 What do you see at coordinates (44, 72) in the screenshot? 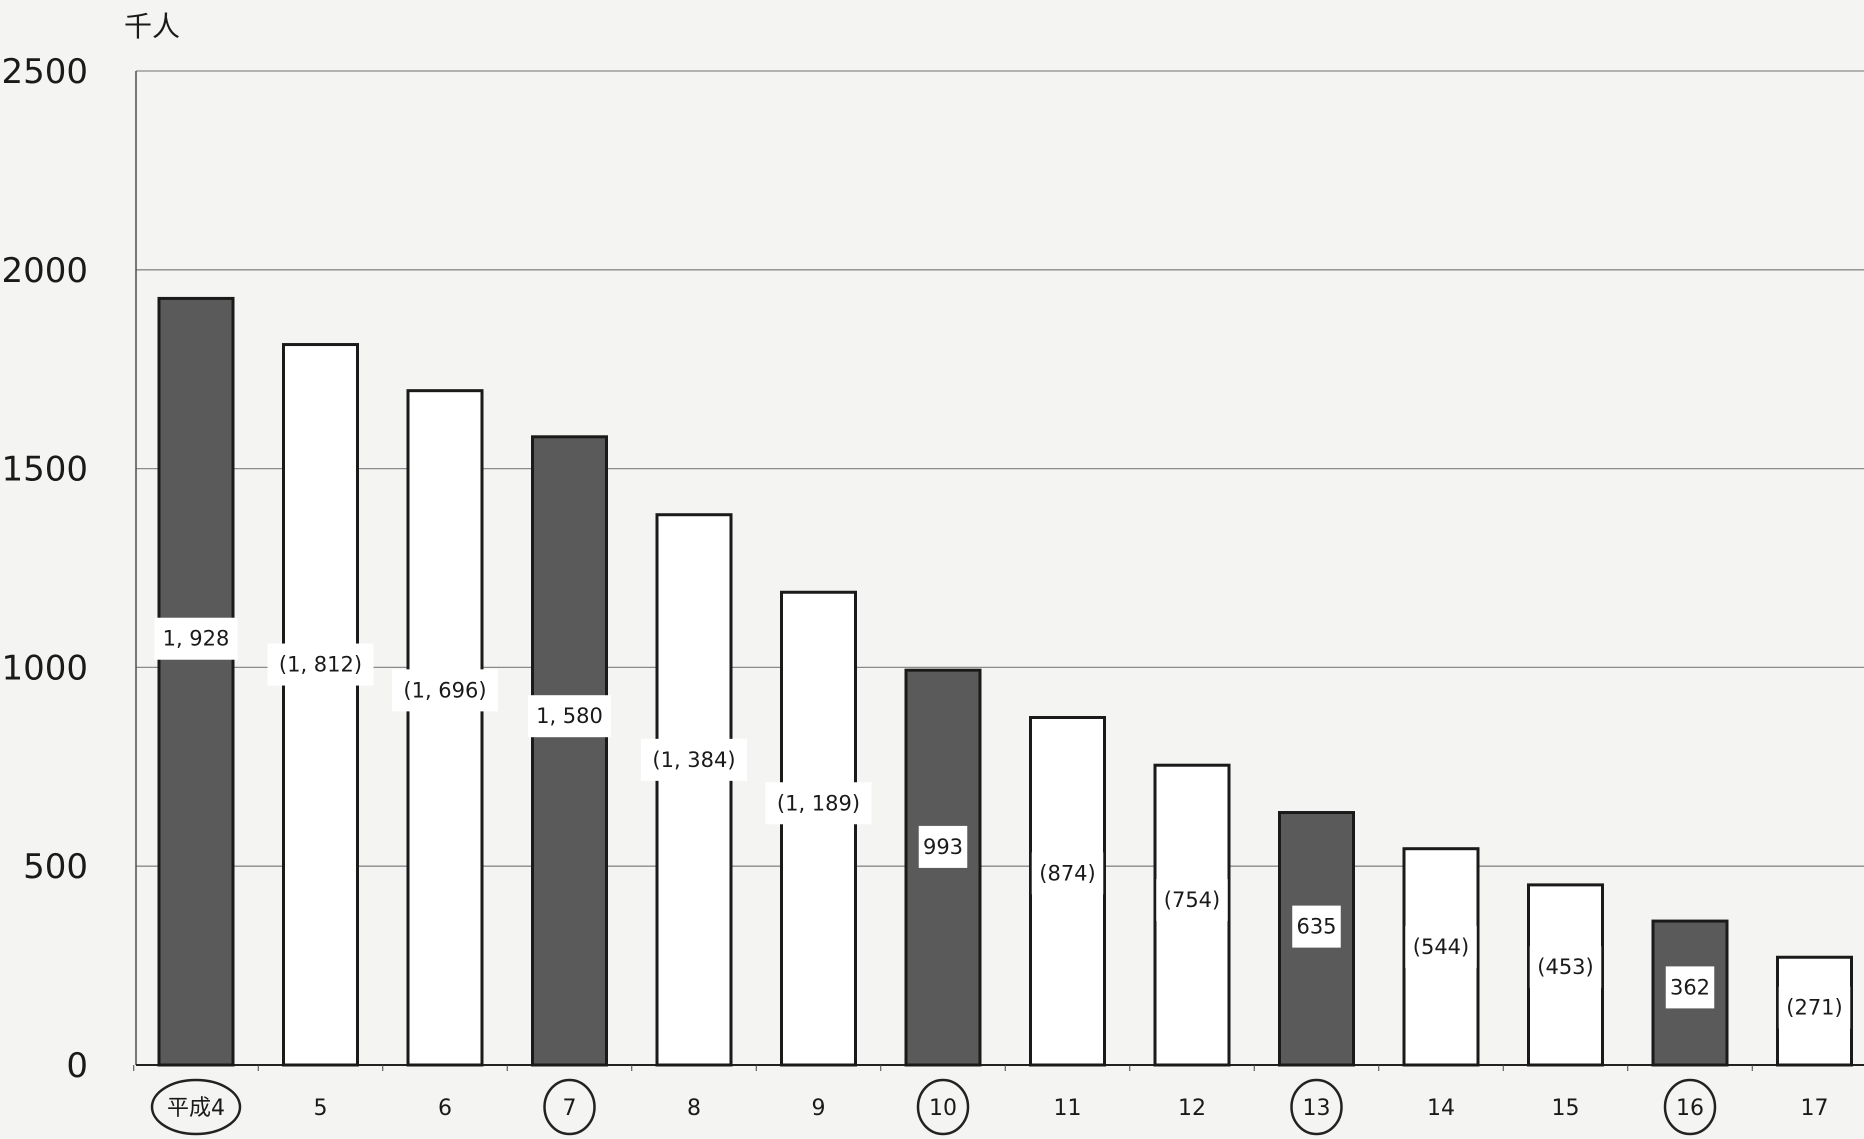
I see `y-tick-label: 2500` at bounding box center [44, 72].